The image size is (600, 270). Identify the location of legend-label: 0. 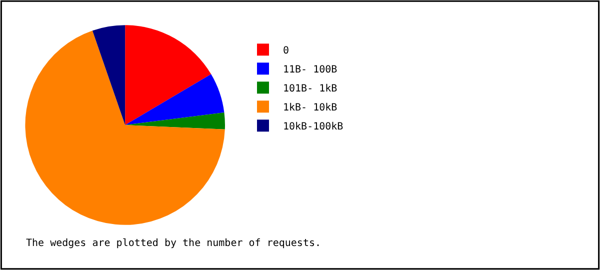
(286, 51).